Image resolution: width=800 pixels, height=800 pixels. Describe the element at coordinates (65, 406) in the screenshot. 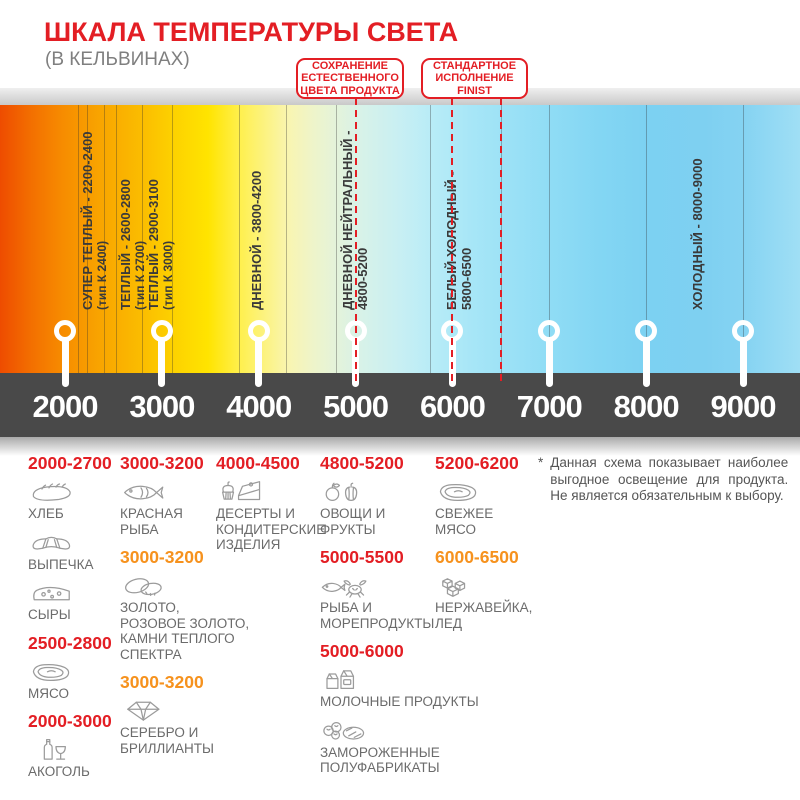

I see `tick-label-2000: 2000` at that location.